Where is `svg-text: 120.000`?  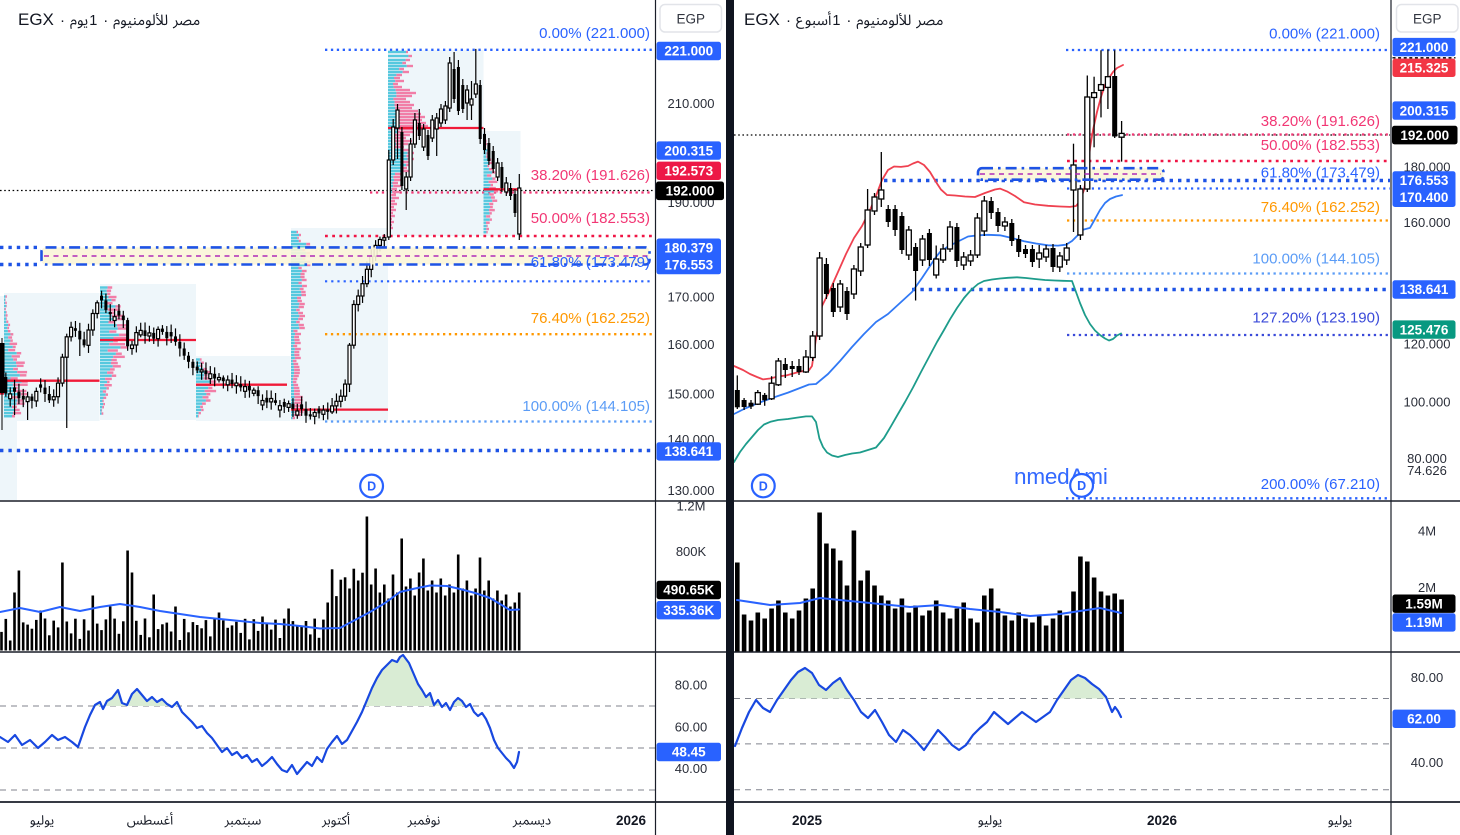
svg-text: 120.000 is located at coordinates (1427, 343).